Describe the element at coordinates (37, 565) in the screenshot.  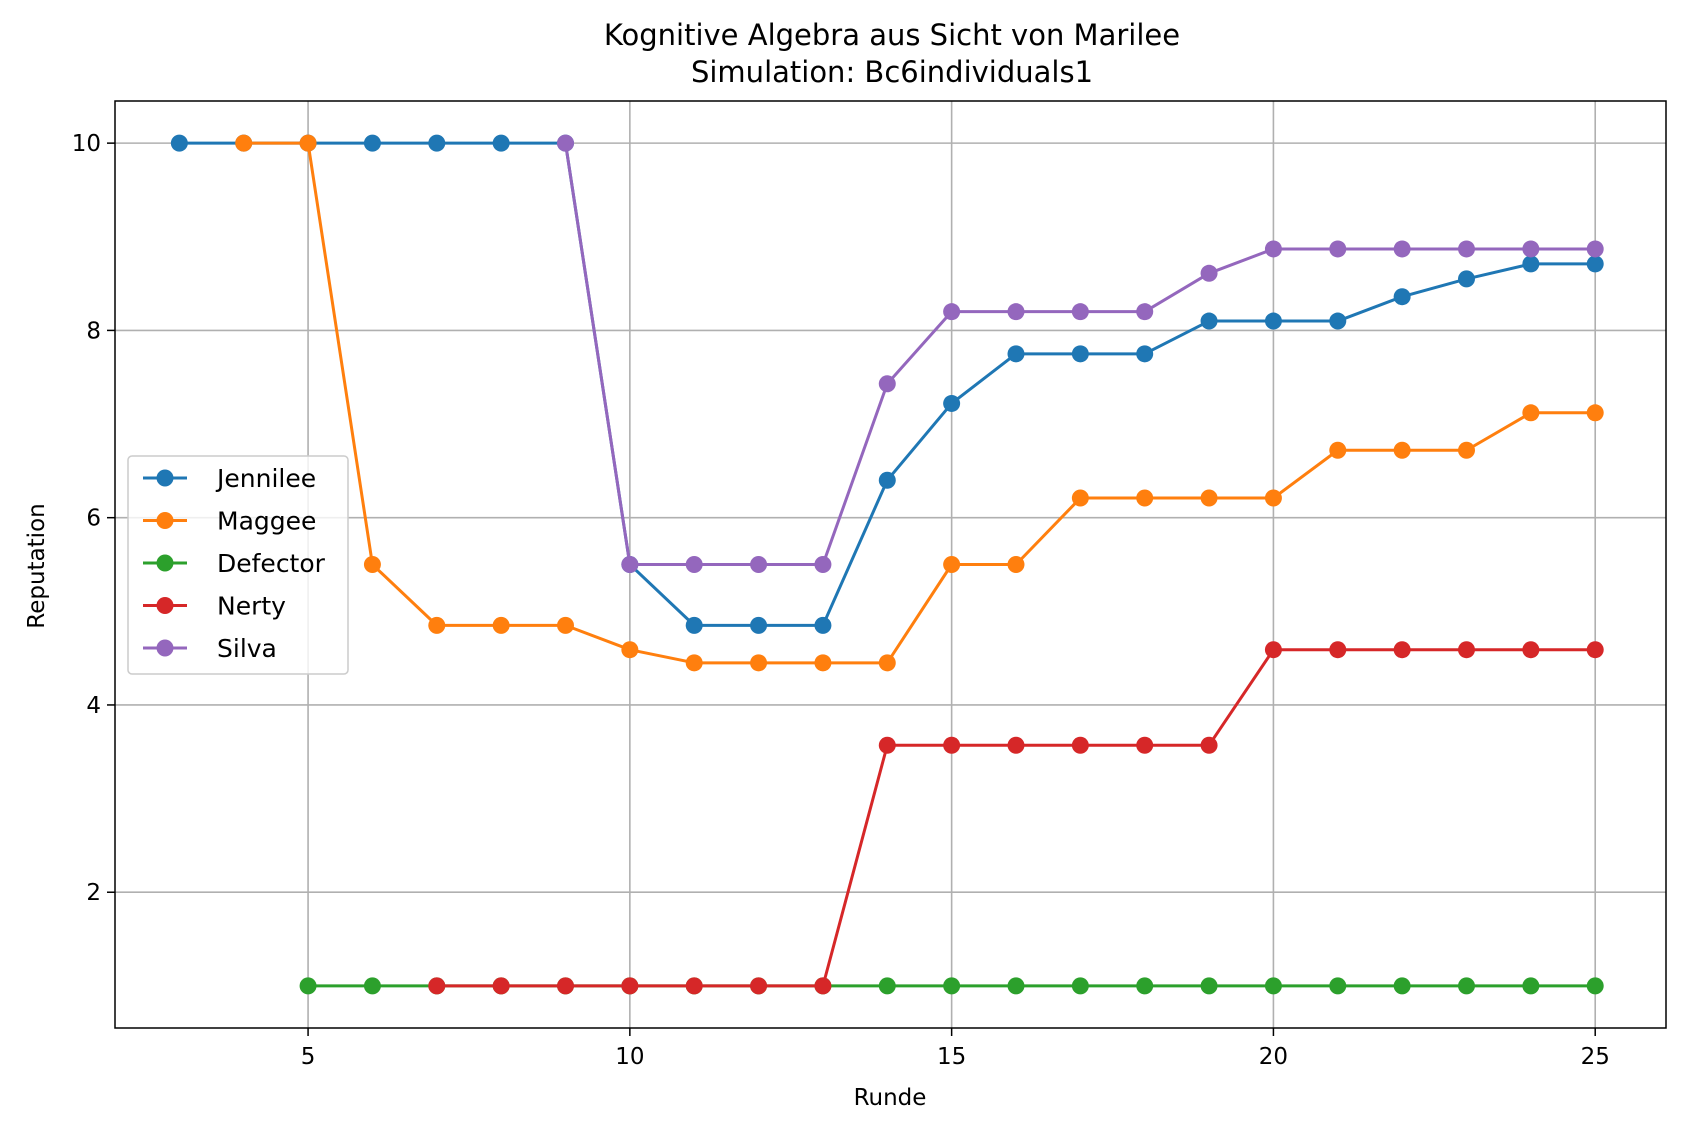
I see `y-axis-label: Reputation` at that location.